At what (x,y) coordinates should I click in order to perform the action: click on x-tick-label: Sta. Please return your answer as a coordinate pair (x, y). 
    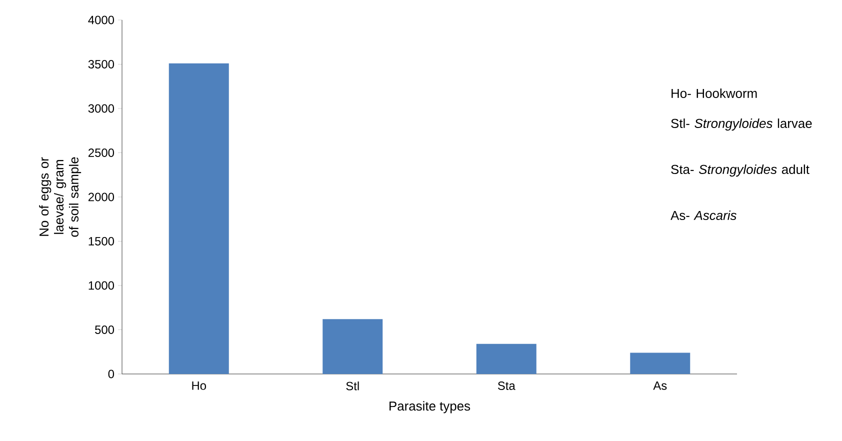
    Looking at the image, I should click on (507, 386).